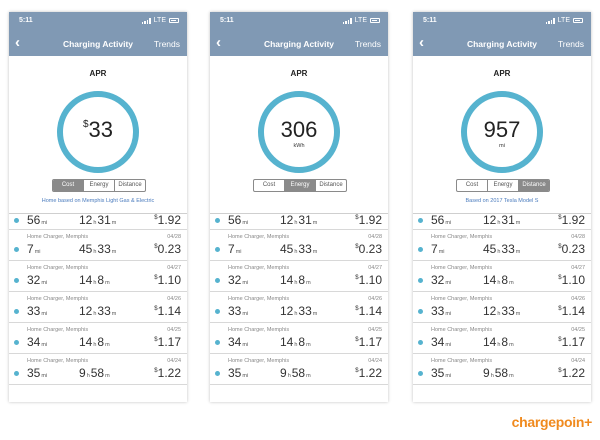 Image resolution: width=600 pixels, height=440 pixels. What do you see at coordinates (98, 129) in the screenshot?
I see `summary-value: $33` at bounding box center [98, 129].